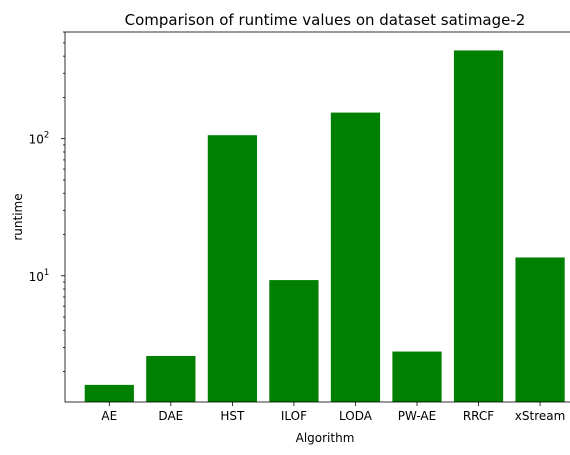  What do you see at coordinates (170, 416) in the screenshot?
I see `x-tick-label: DAE` at bounding box center [170, 416].